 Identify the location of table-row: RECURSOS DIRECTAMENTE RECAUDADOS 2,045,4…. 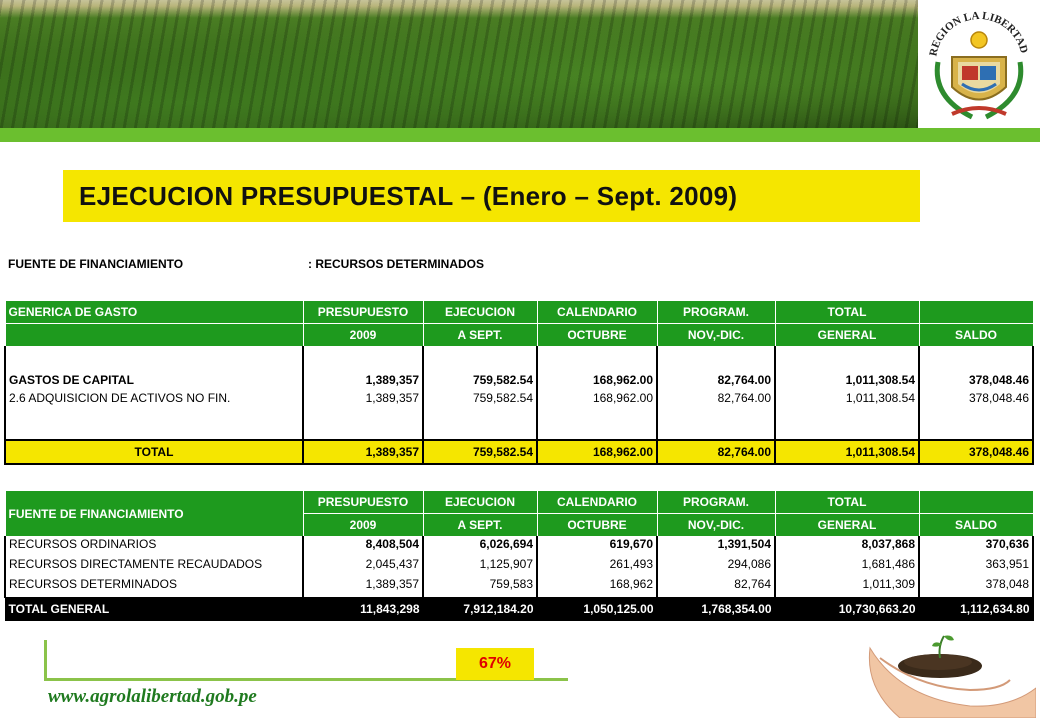
(519, 567).